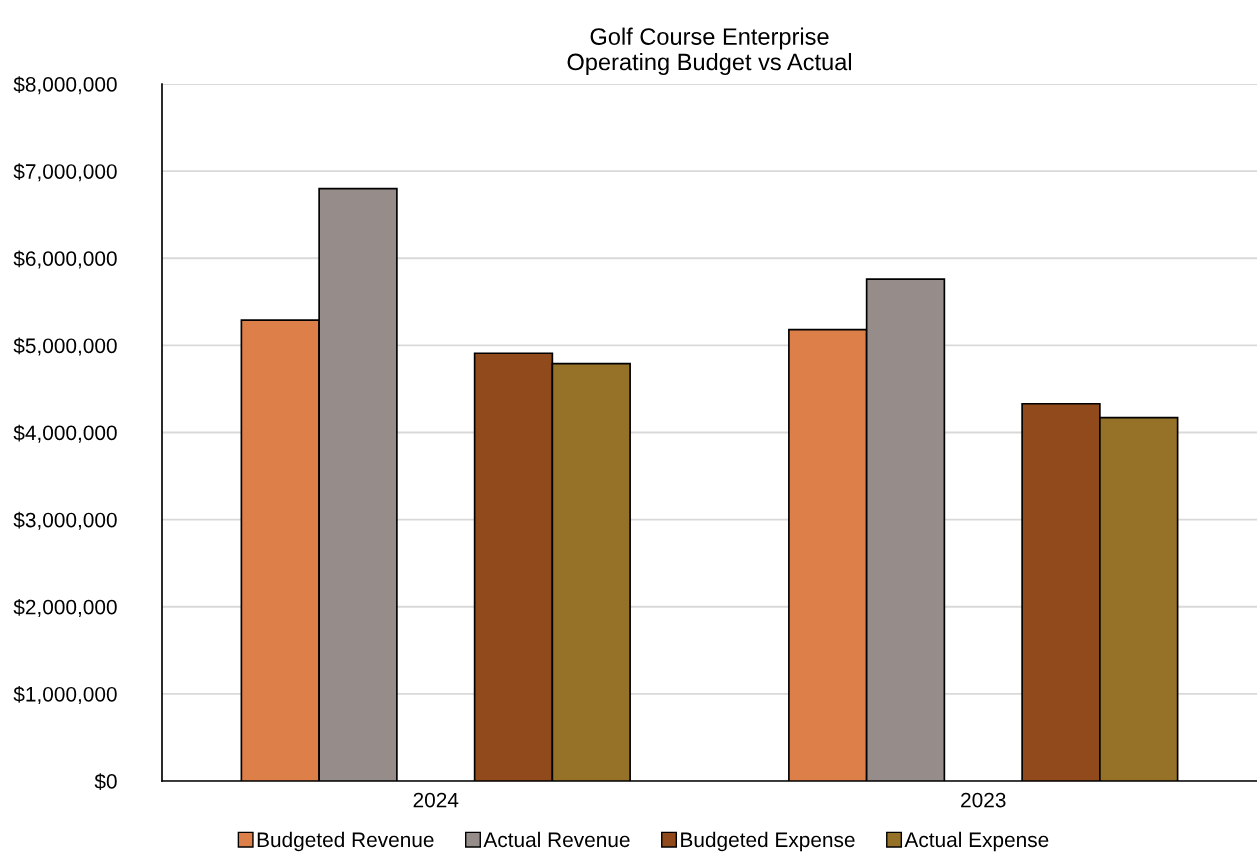 This screenshot has height=859, width=1257. I want to click on y-tick-label: $0, so click(105, 781).